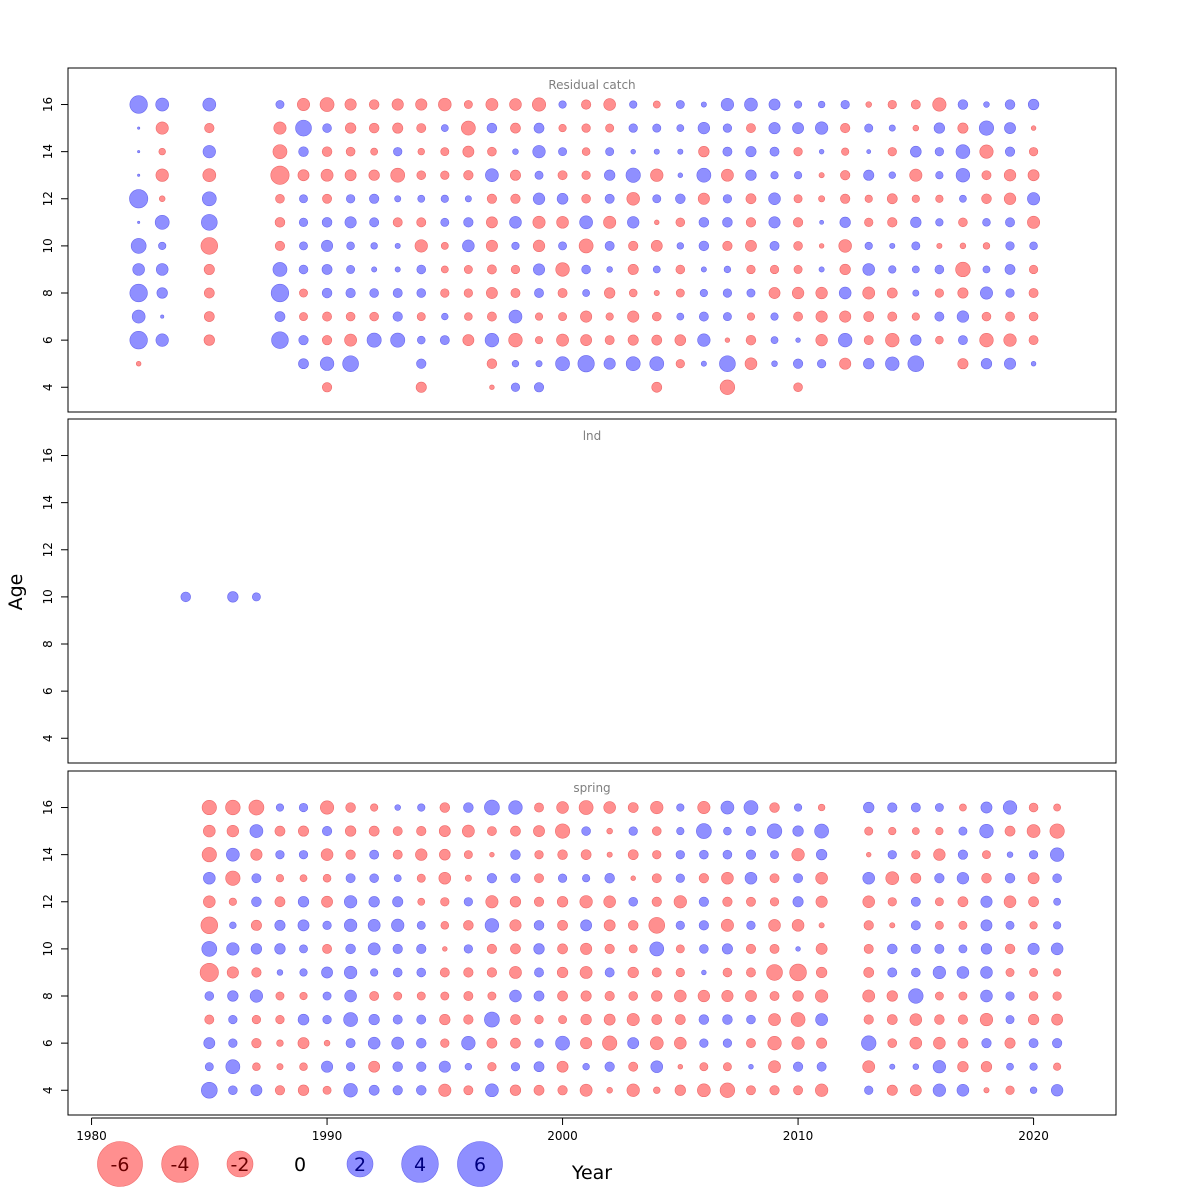  Describe the element at coordinates (120, 1164) in the screenshot. I see `legend-bubble` at that location.